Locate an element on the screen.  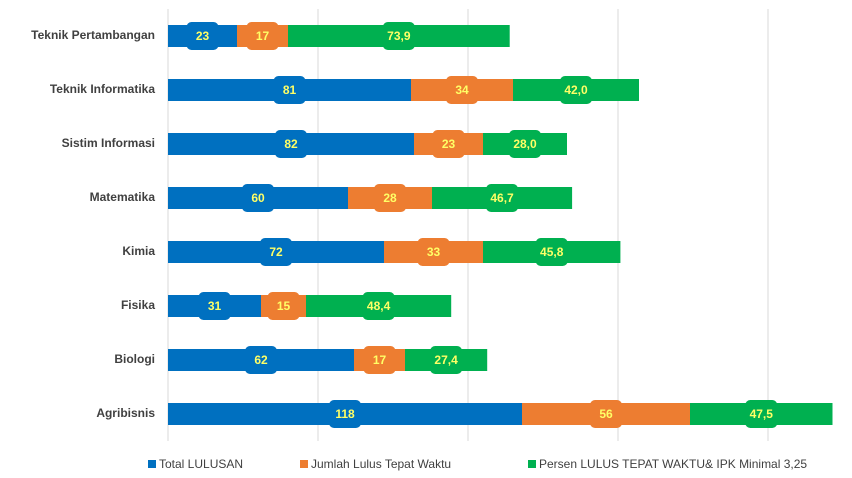
data-label: 31 is located at coordinates (215, 306).